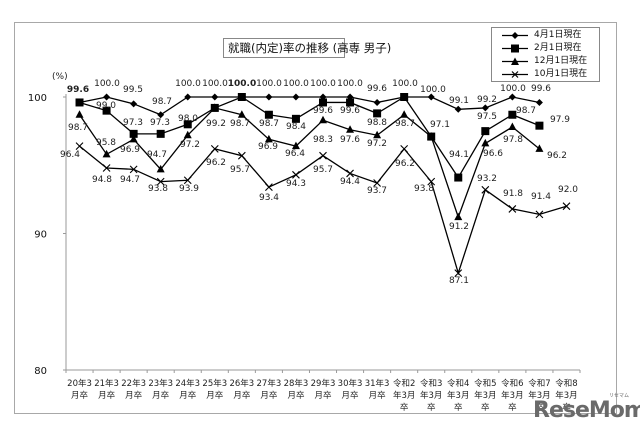 The image size is (640, 436). What do you see at coordinates (561, 74) in the screenshot?
I see `legend-label: 10月1日現在` at bounding box center [561, 74].